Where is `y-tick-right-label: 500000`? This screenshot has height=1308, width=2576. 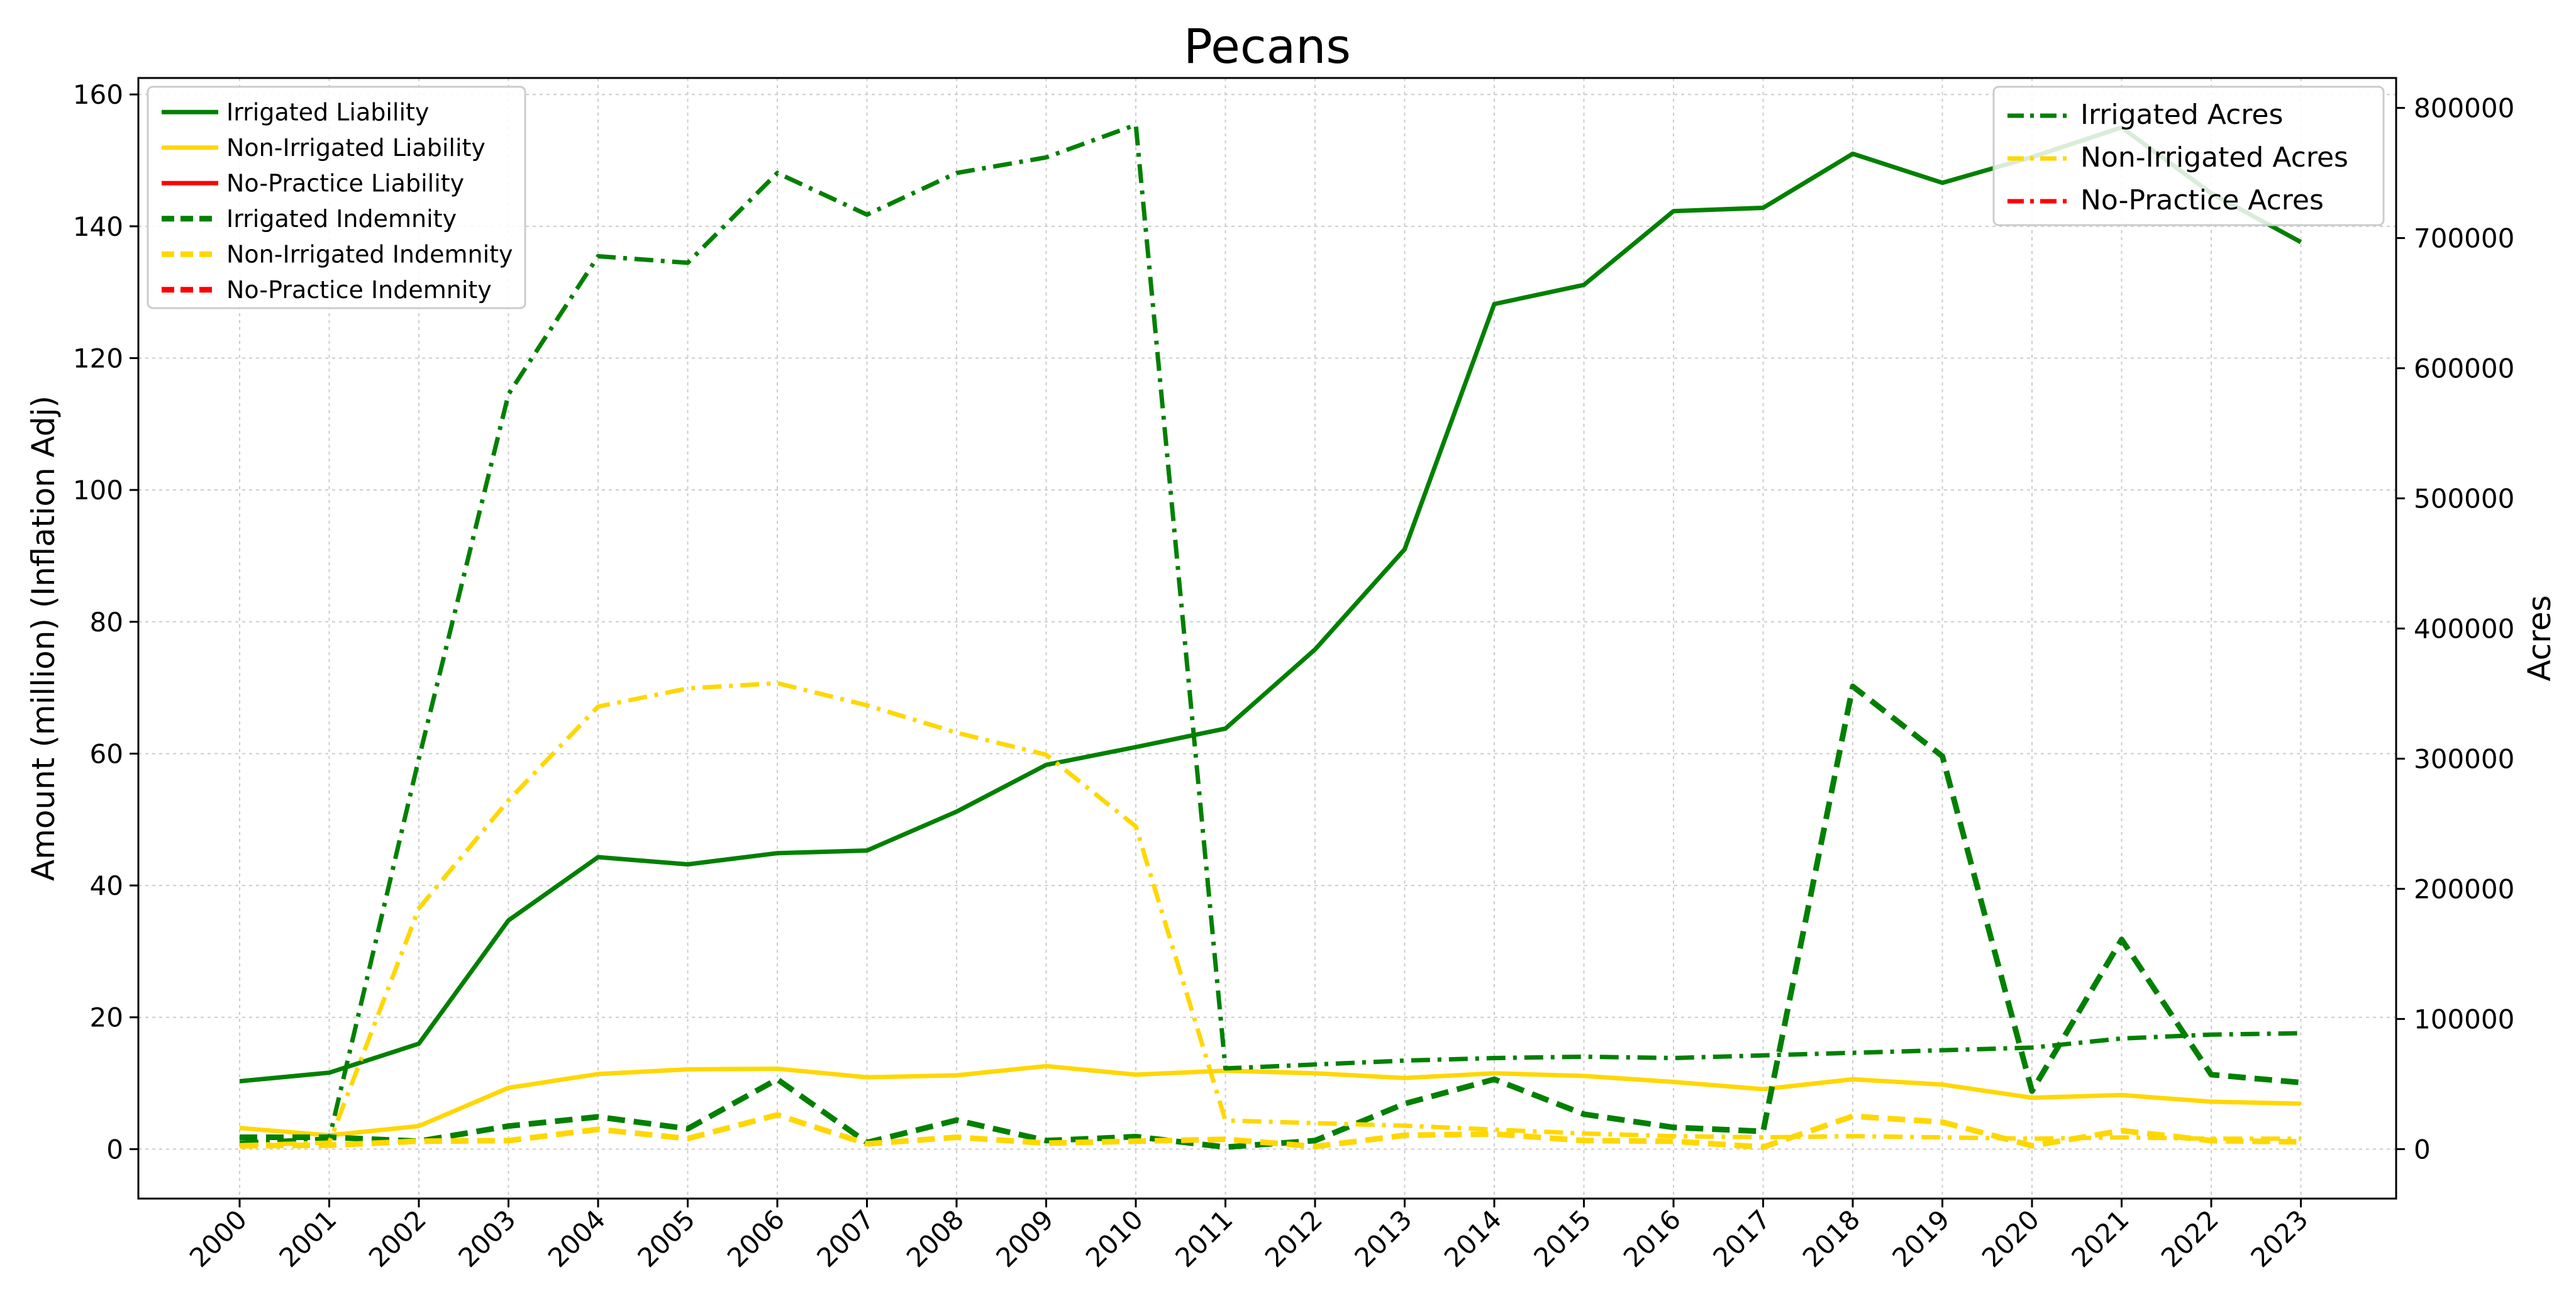
y-tick-right-label: 500000 is located at coordinates (2464, 499).